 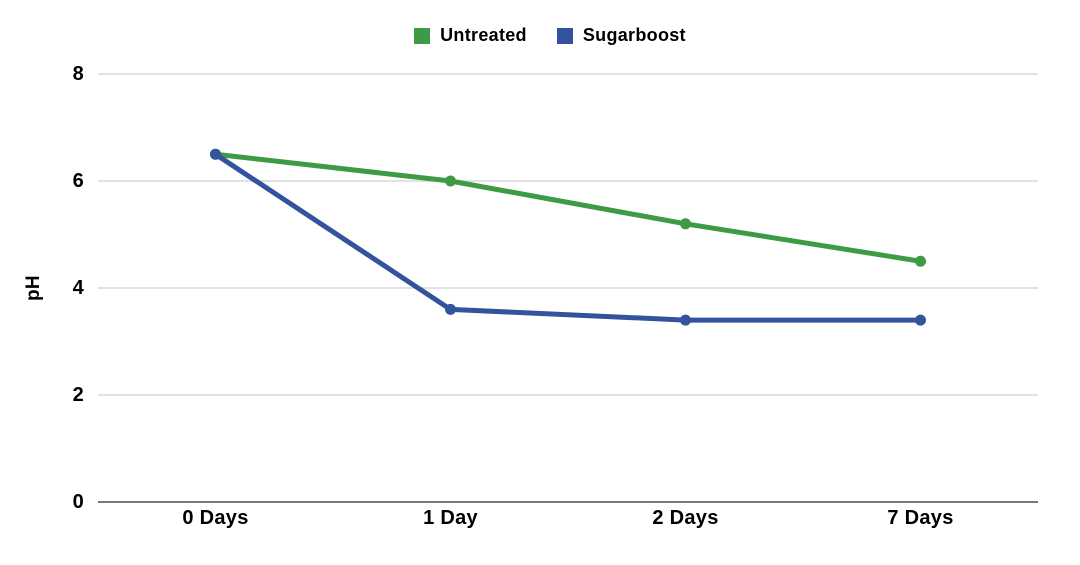 What do you see at coordinates (483, 35) in the screenshot?
I see `legend-label: Untreated` at bounding box center [483, 35].